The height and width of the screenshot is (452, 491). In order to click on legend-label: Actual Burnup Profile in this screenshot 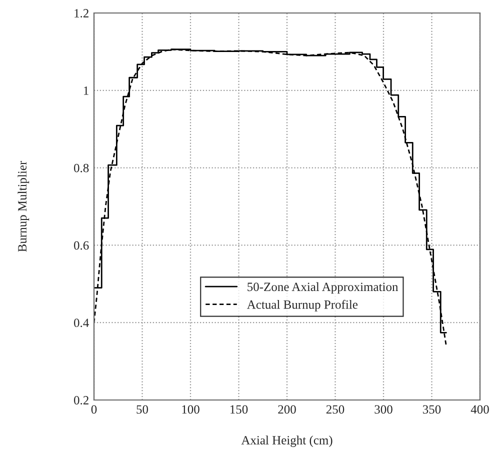, I will do `click(302, 306)`.